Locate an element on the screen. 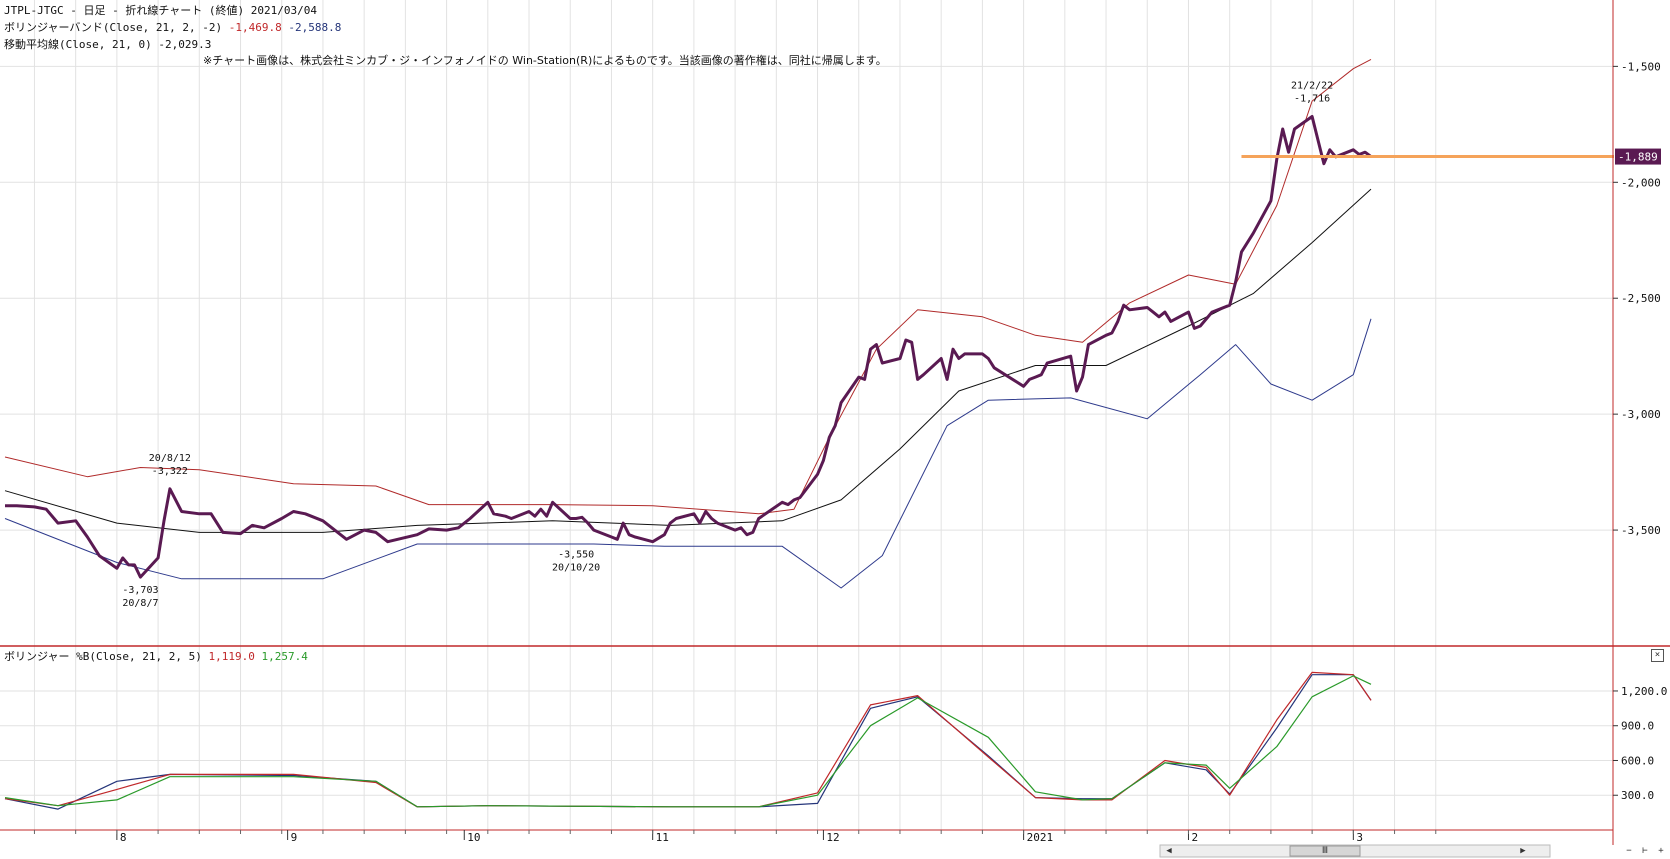  ma-legend: 移動平均線(Close, 21, 0) -2,029.3 is located at coordinates (107, 44).